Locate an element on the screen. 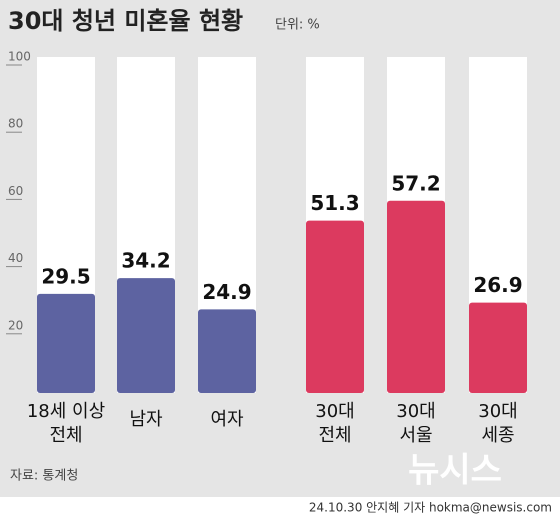  watermark: 뉴시스 is located at coordinates (455, 471).